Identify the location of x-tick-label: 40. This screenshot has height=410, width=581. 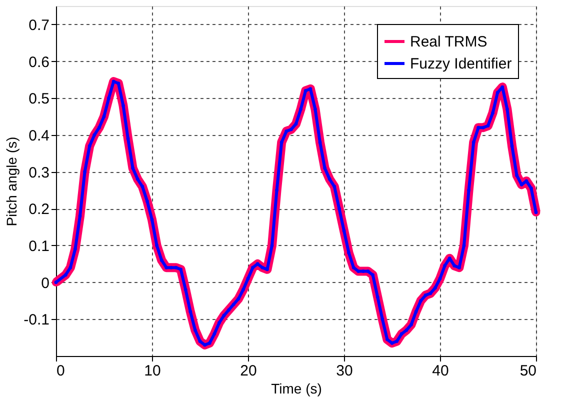
(440, 371).